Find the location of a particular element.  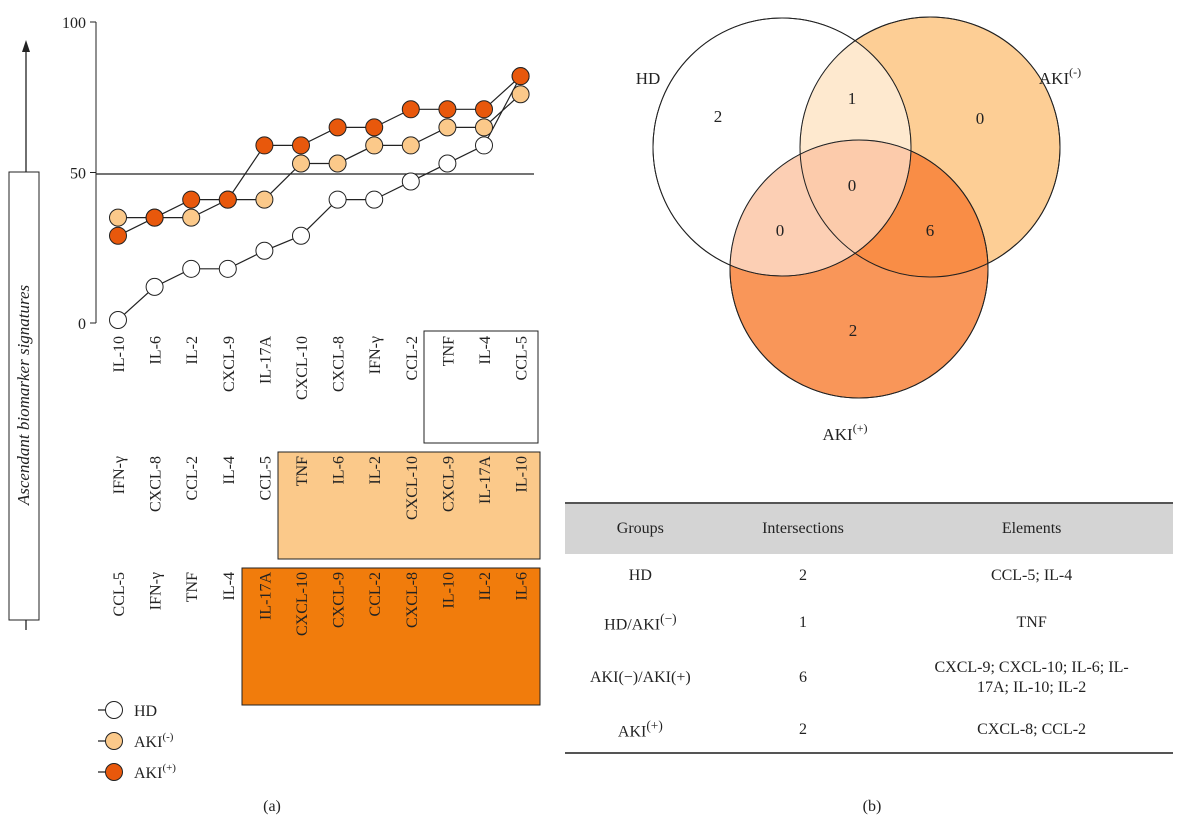

group-sup: (+) is located at coordinates (654, 726).